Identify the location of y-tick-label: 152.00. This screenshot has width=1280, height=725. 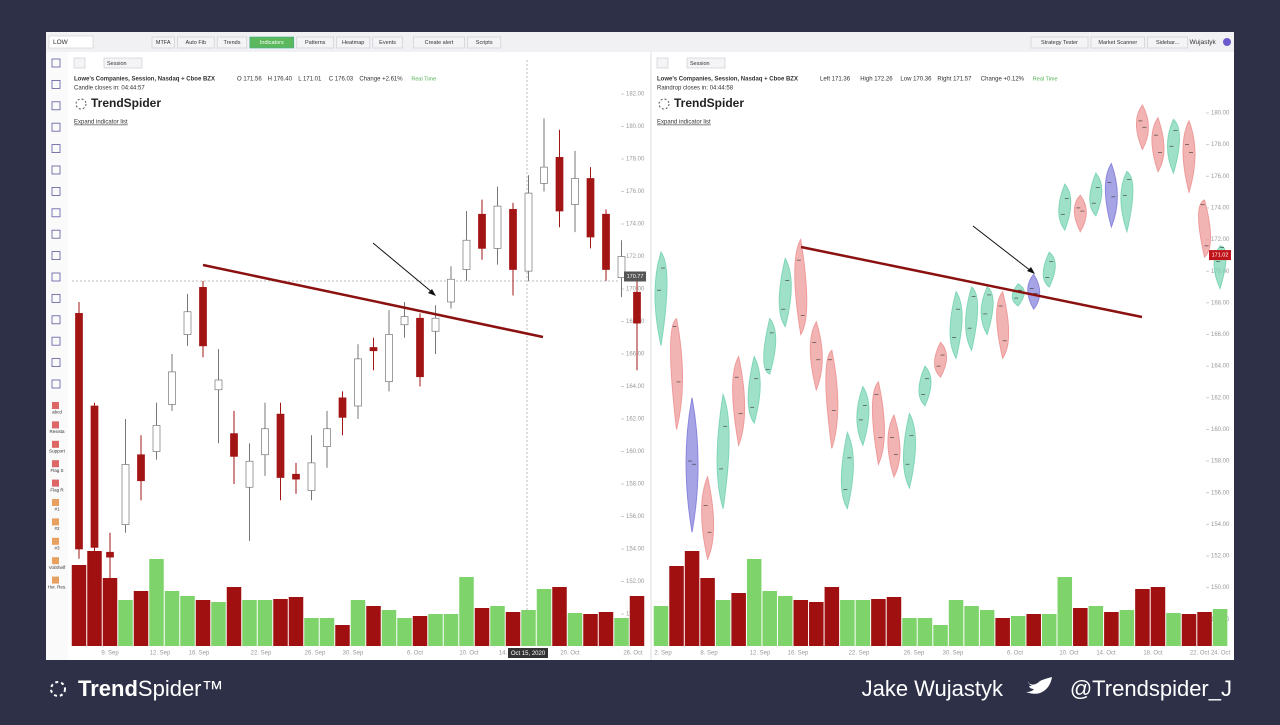
(1220, 557).